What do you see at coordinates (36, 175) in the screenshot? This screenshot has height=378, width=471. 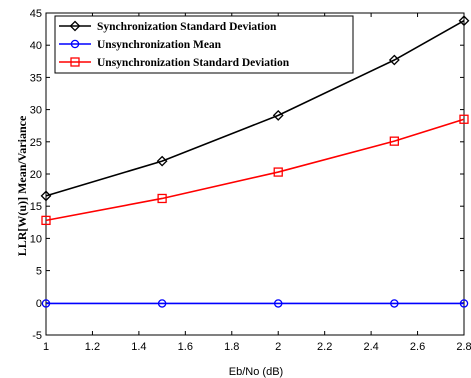 I see `y-tick-label: 20` at bounding box center [36, 175].